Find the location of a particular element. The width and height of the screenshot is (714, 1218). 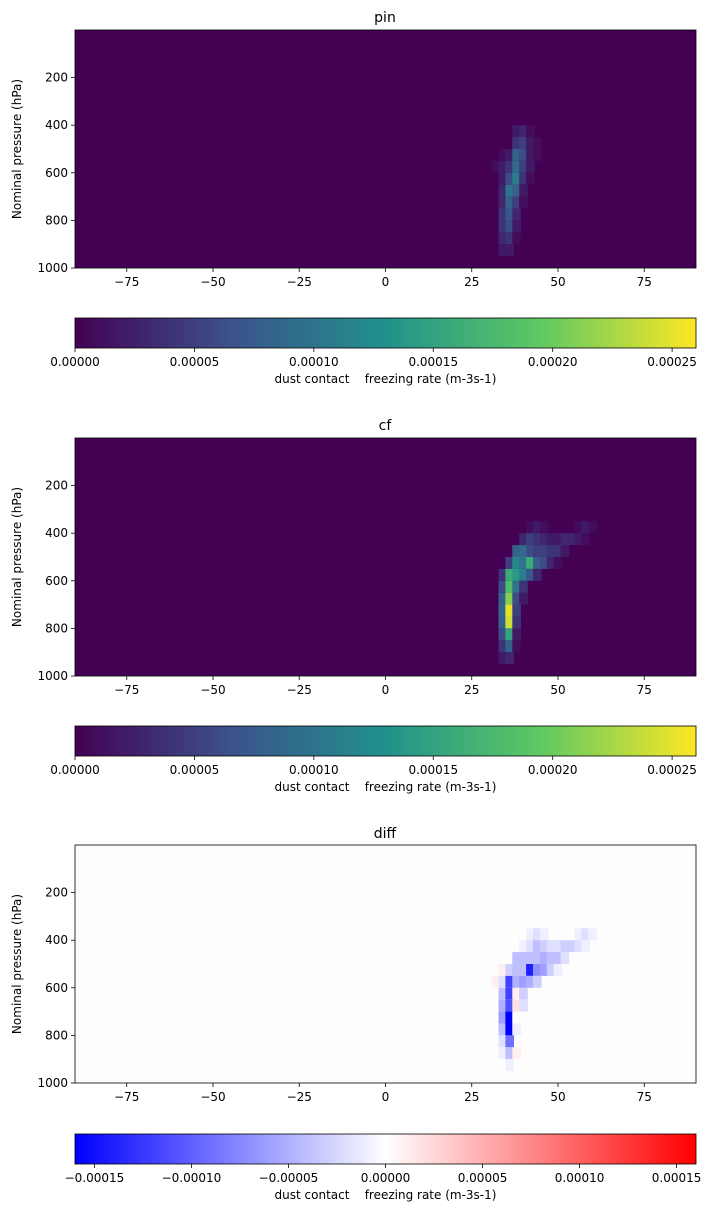

colorbar-tick-label: 0.00020 is located at coordinates (553, 362).